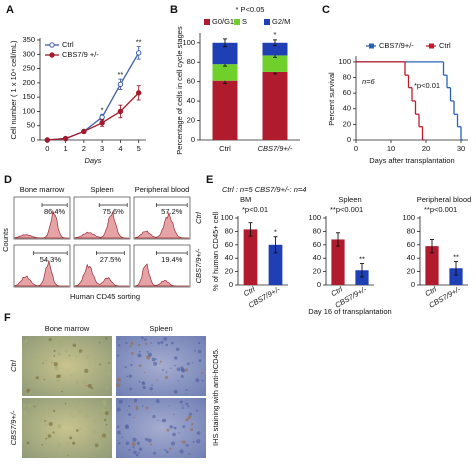 This screenshot has width=476, height=469. I want to click on y-tick-label: 350, so click(28, 39).